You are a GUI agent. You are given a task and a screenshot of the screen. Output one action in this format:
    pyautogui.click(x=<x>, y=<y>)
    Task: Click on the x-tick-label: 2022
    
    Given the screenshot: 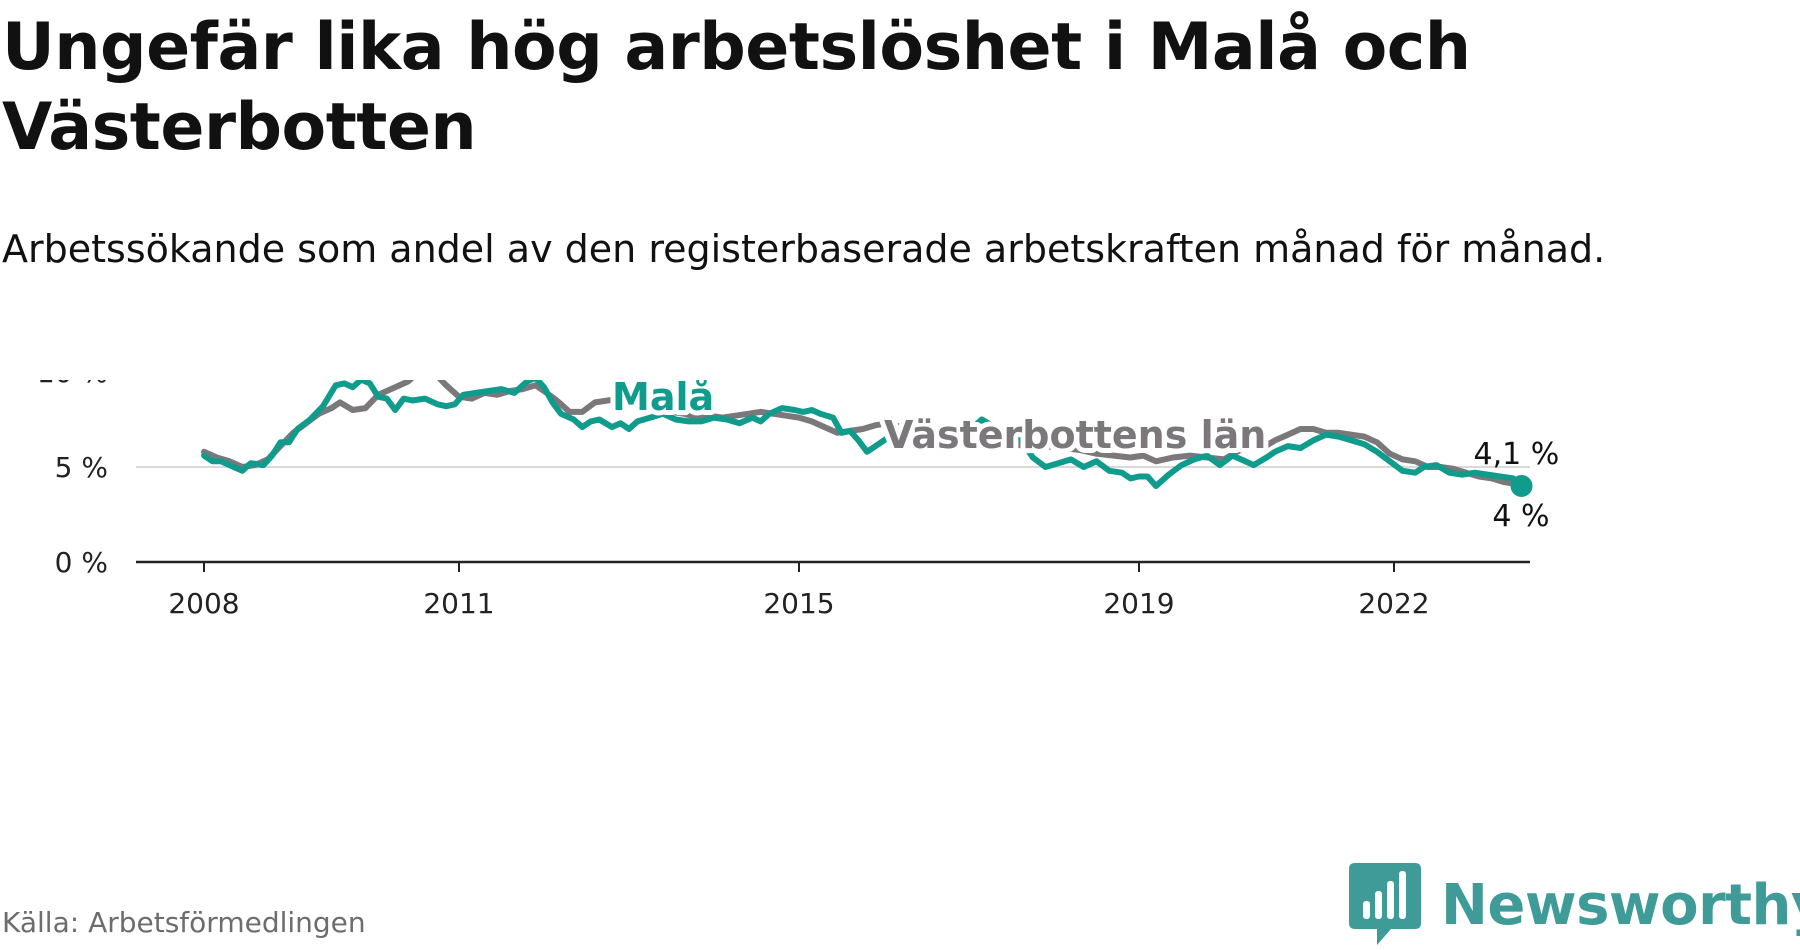 What is the action you would take?
    pyautogui.click(x=1393, y=603)
    